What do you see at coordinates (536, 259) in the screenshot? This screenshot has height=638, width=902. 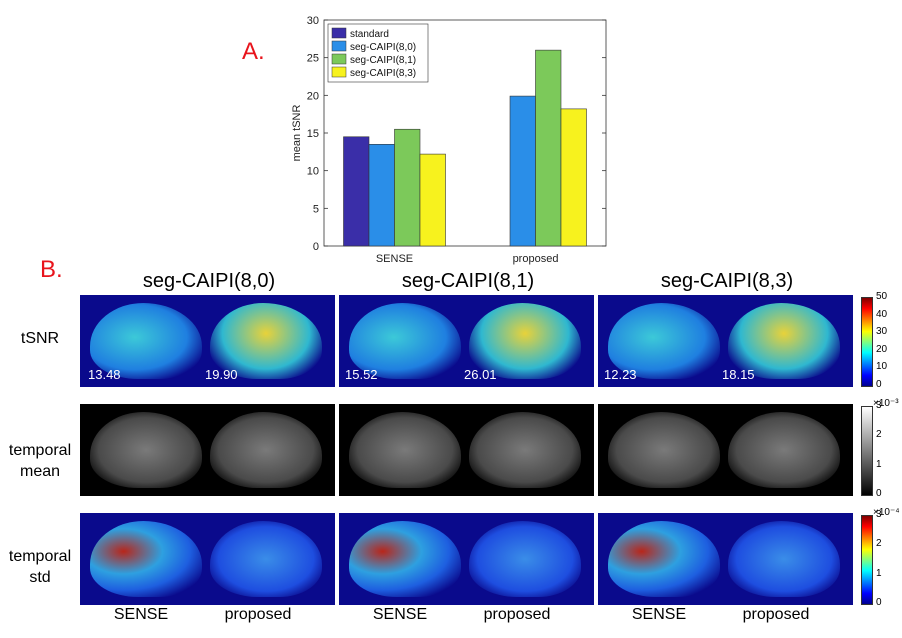 I see `x-tick-label: proposed` at bounding box center [536, 259].